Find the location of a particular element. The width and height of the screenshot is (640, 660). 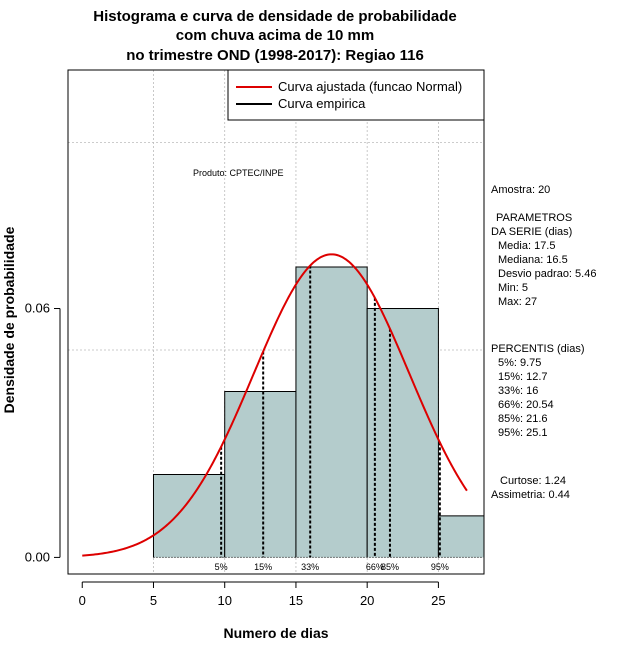

y-axis-label: Densidade de probabilidade is located at coordinates (9, 319).